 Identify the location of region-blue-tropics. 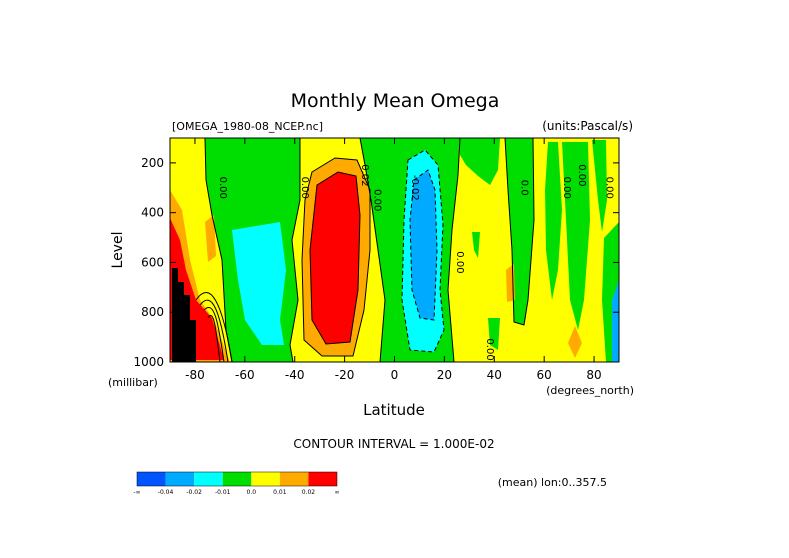
(423, 245).